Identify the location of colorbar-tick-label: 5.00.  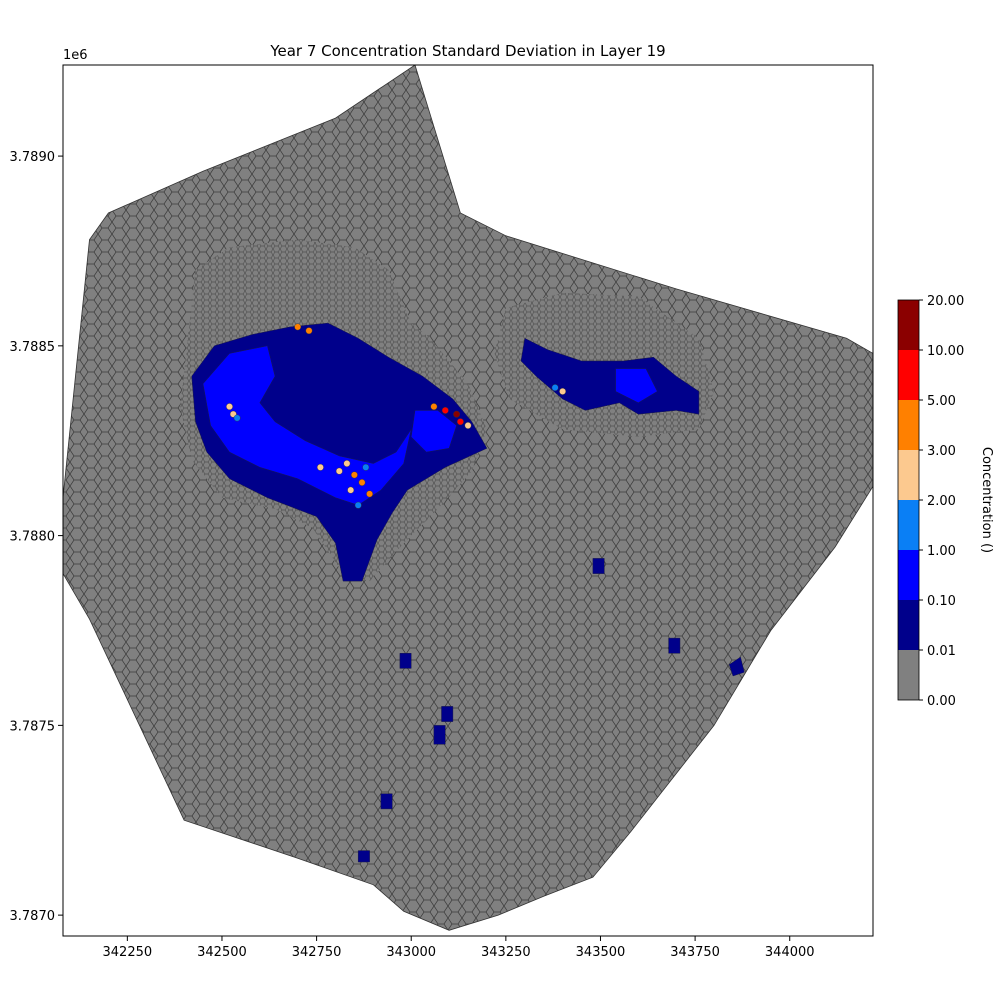
(941, 401).